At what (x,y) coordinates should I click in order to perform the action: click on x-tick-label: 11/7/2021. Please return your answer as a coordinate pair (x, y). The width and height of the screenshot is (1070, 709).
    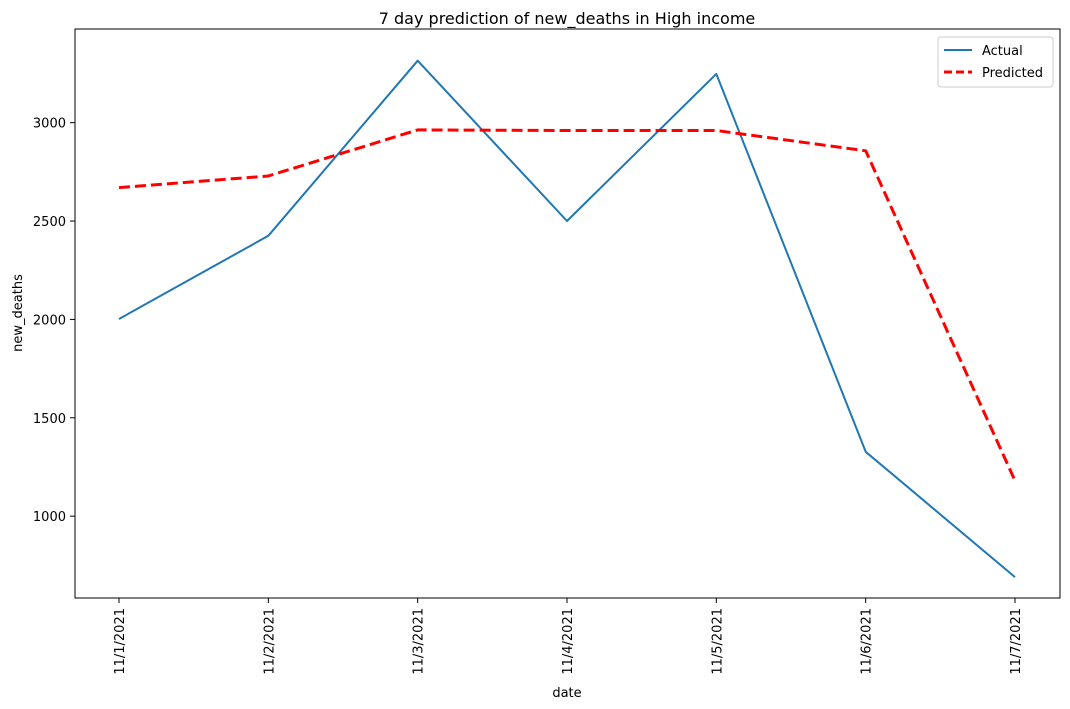
    Looking at the image, I should click on (1016, 641).